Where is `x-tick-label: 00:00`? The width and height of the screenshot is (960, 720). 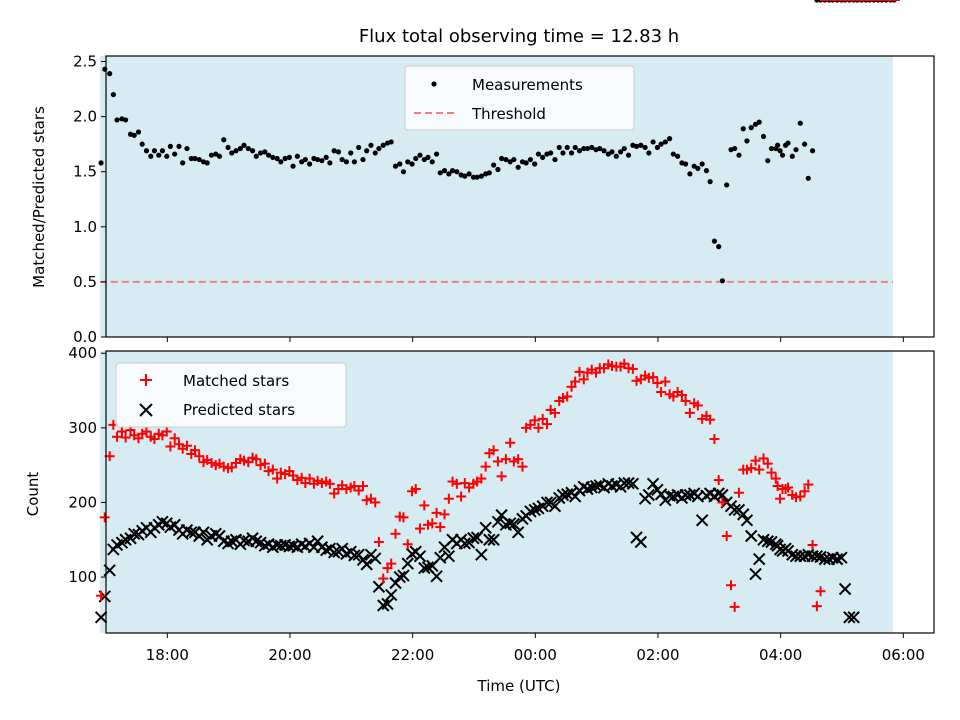
x-tick-label: 00:00 is located at coordinates (535, 655).